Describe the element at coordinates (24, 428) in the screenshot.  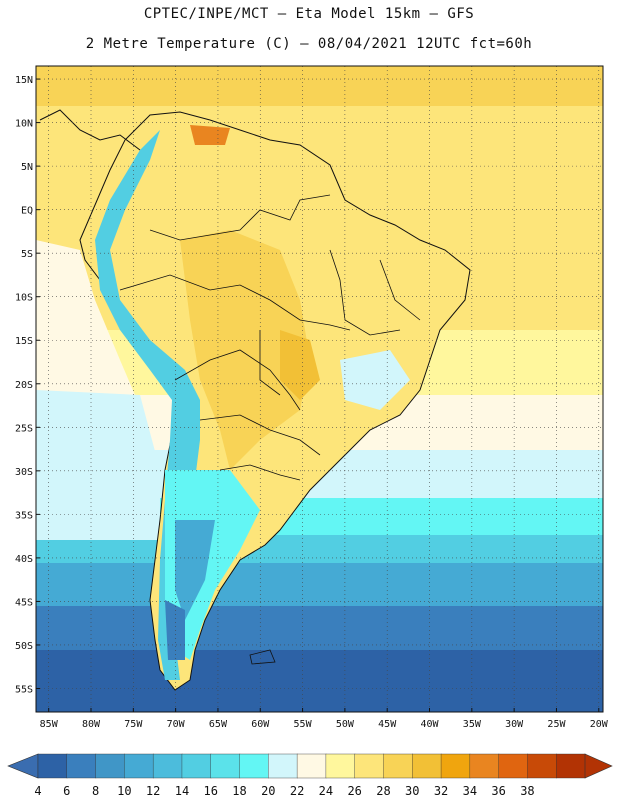
I see `lat-tick-label: 25S` at that location.